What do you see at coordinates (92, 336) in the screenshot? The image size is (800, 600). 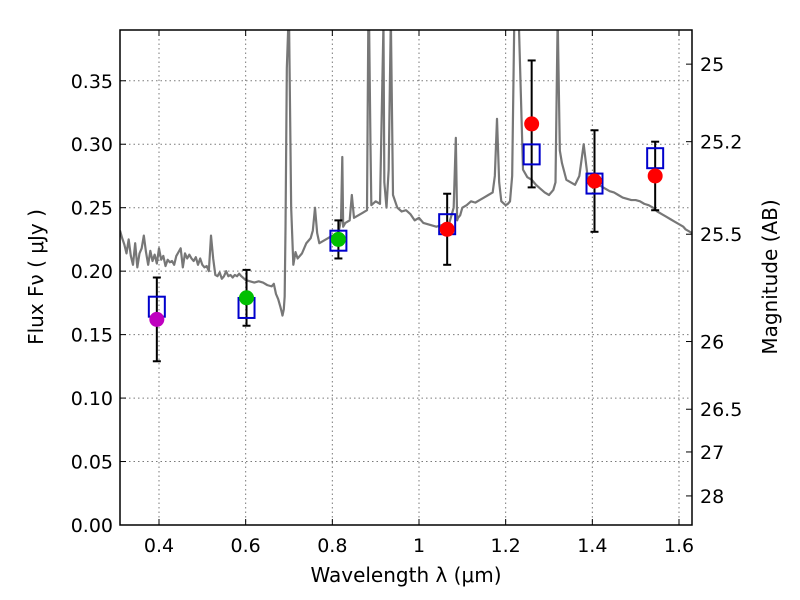 I see `y-tick-label: 0.15` at bounding box center [92, 336].